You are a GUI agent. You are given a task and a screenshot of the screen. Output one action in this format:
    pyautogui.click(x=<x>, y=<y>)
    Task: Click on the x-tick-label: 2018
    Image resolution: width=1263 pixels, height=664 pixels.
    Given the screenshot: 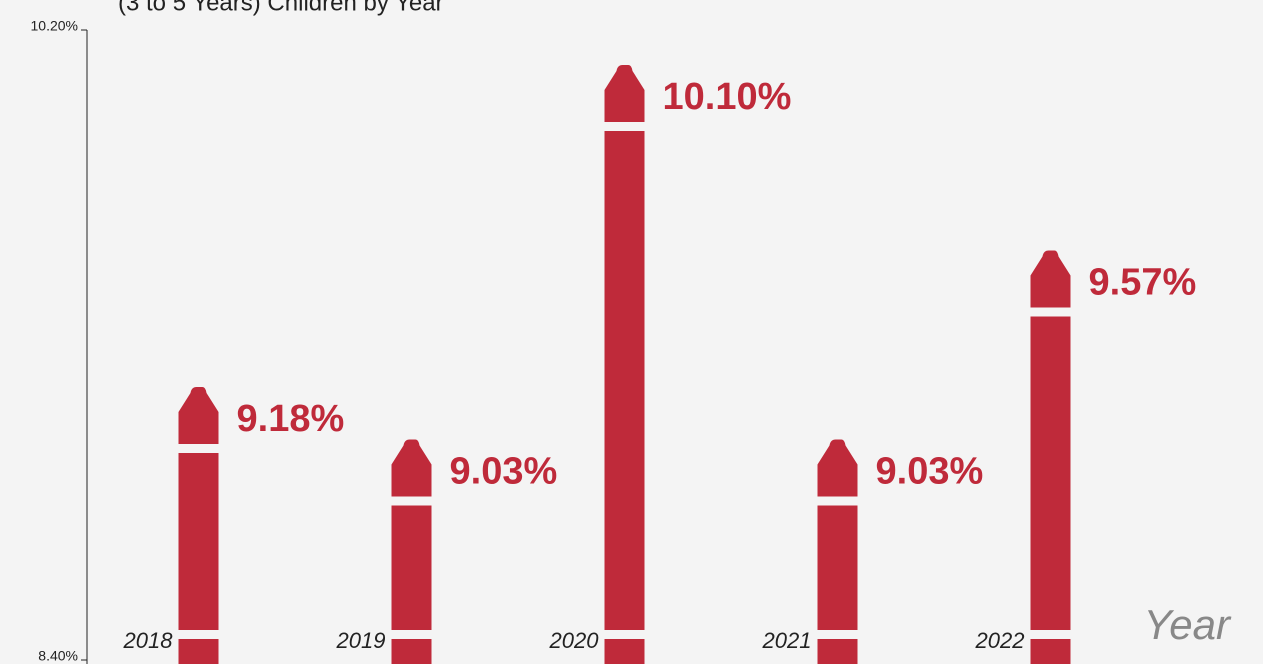 What is the action you would take?
    pyautogui.click(x=148, y=640)
    